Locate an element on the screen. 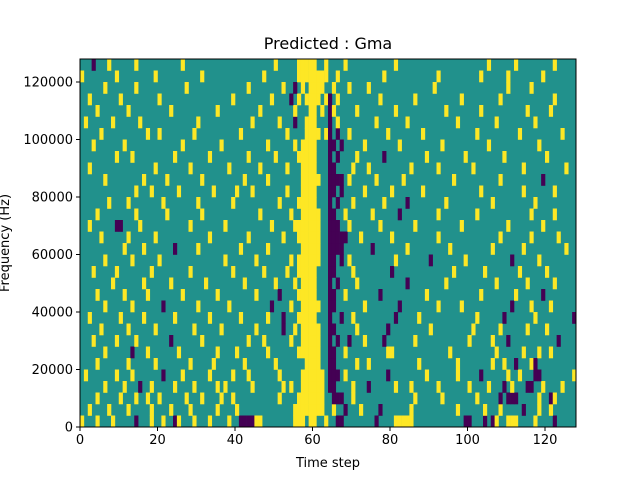  y-axis-ticks: 0 20000 40000 60000 80000 100000 120000 is located at coordinates (51, 256).